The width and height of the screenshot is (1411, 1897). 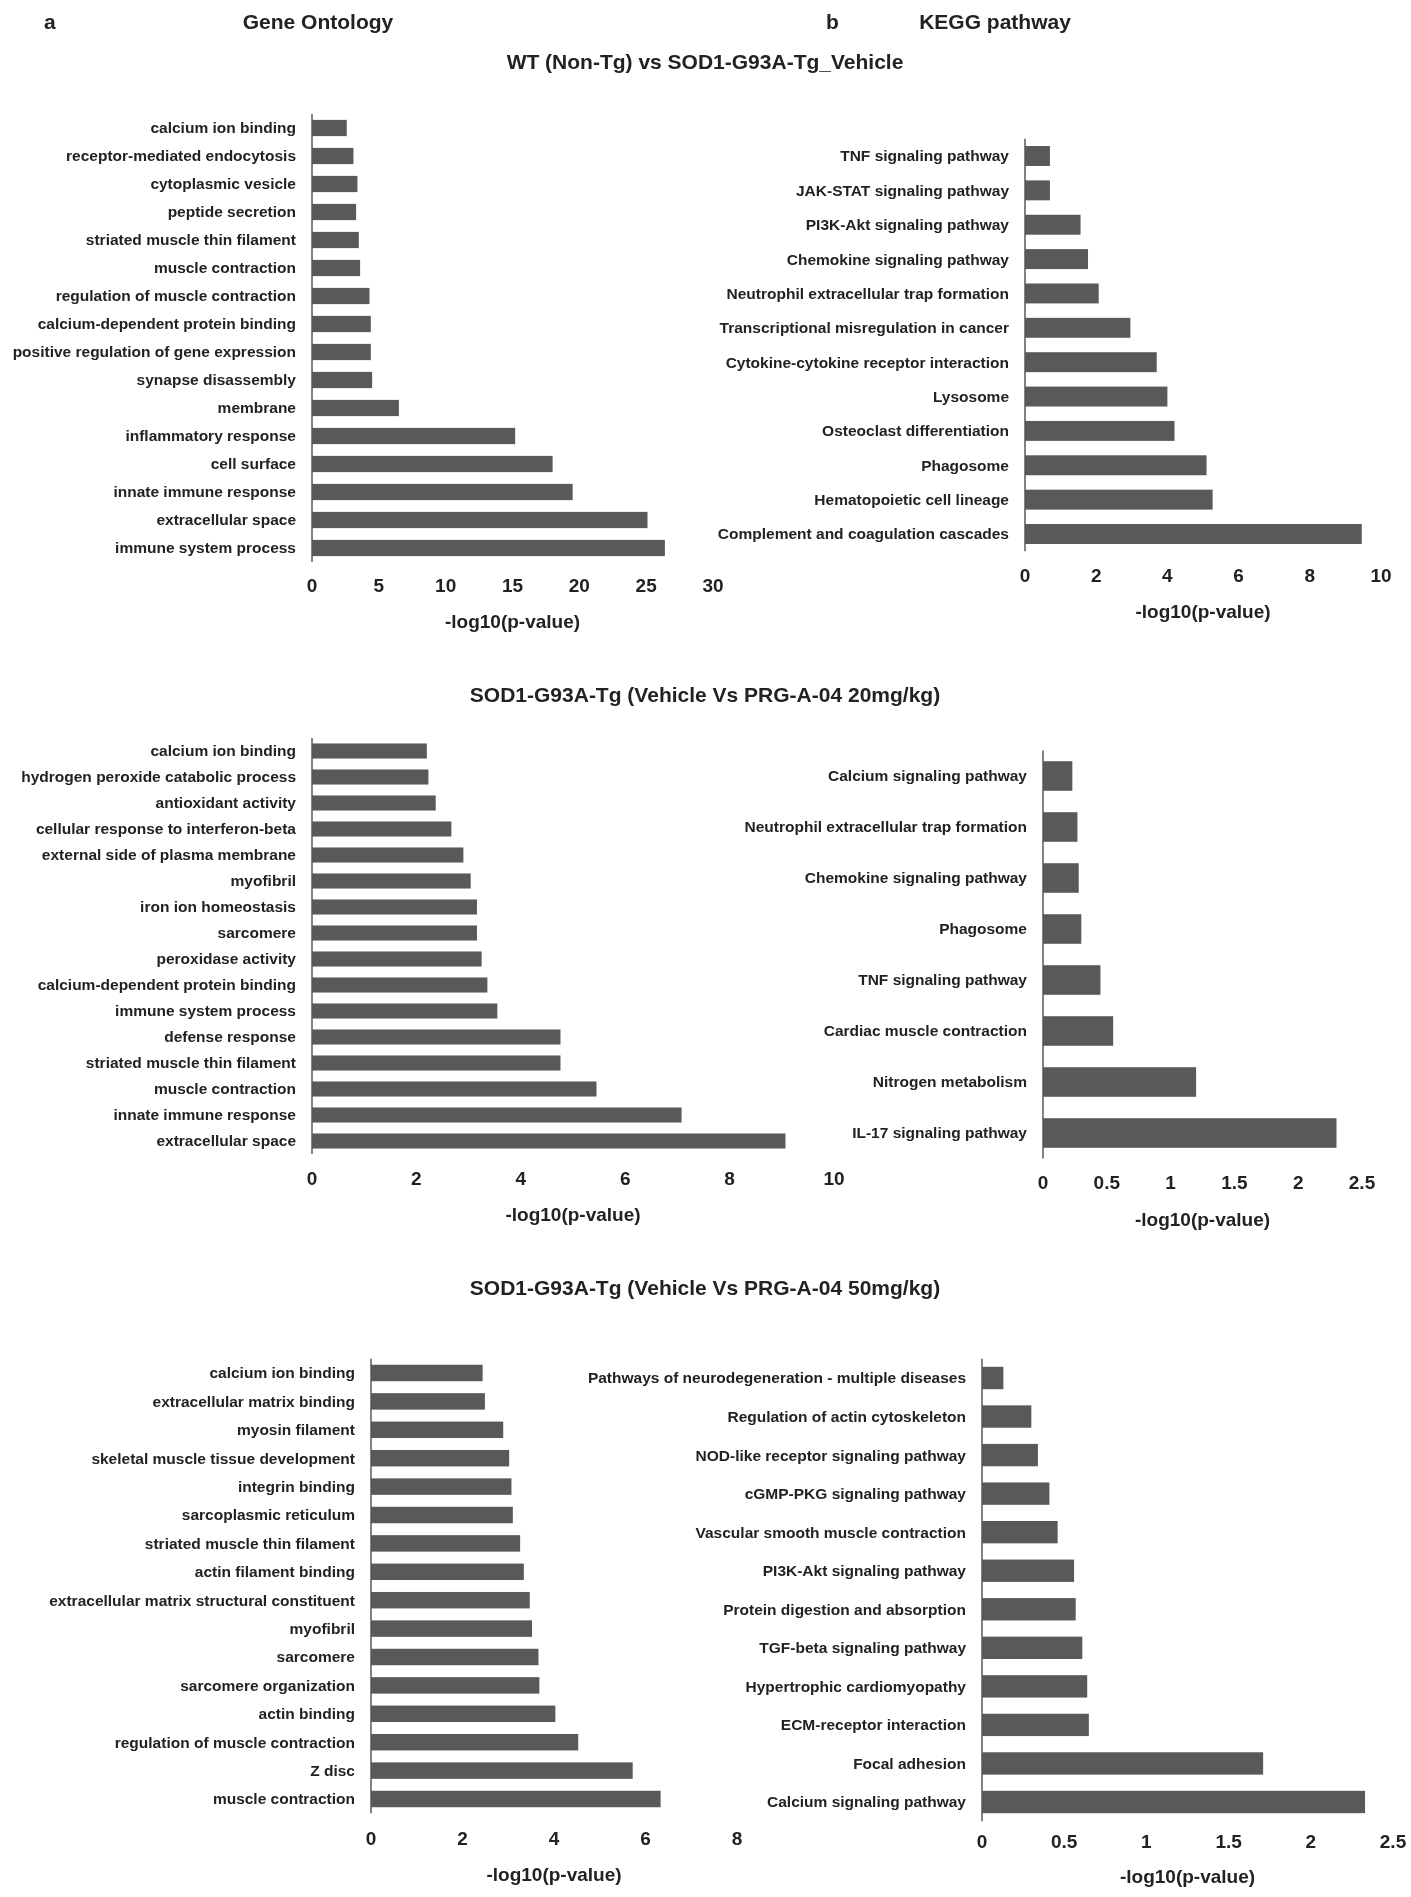 I want to click on y-tick-label: integrin binding, so click(x=296, y=1487).